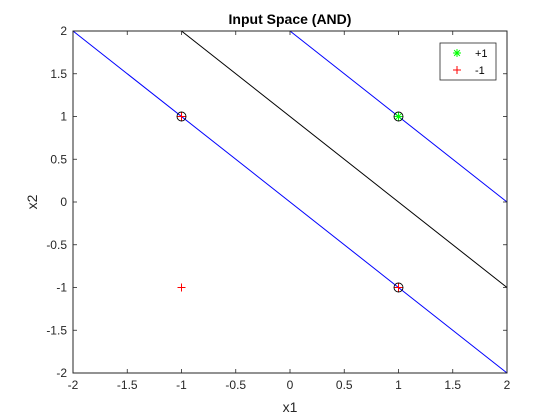 The height and width of the screenshot is (420, 560). Describe the element at coordinates (290, 19) in the screenshot. I see `chart-title: Input Space (AND)` at that location.